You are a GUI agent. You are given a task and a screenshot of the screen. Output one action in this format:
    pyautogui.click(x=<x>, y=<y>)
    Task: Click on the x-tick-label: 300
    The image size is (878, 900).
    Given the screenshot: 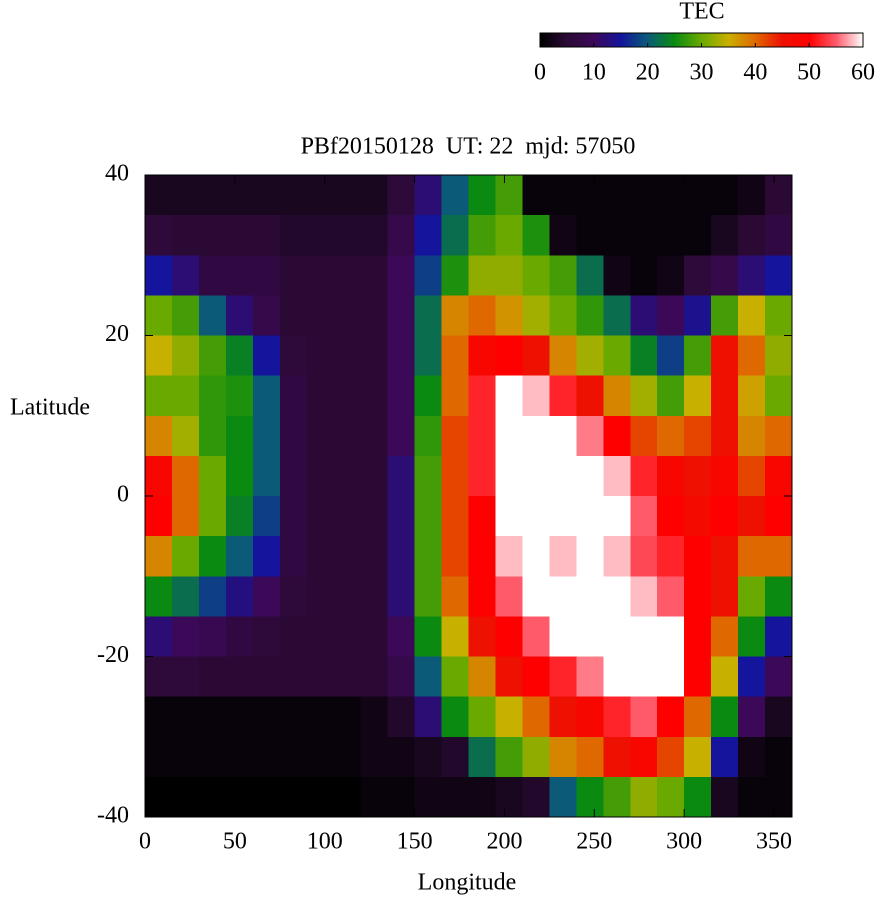 What is the action you would take?
    pyautogui.click(x=684, y=842)
    